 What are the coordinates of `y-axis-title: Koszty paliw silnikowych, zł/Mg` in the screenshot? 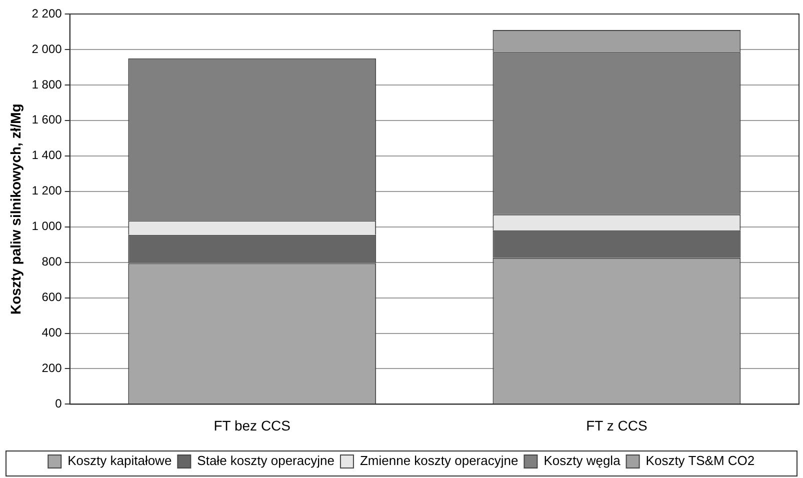 It's located at (15, 209).